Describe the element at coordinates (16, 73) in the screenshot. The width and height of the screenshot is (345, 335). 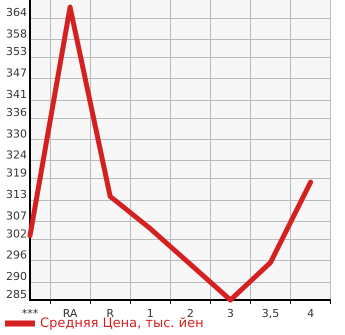
I see `y-tick-label: 347` at that location.